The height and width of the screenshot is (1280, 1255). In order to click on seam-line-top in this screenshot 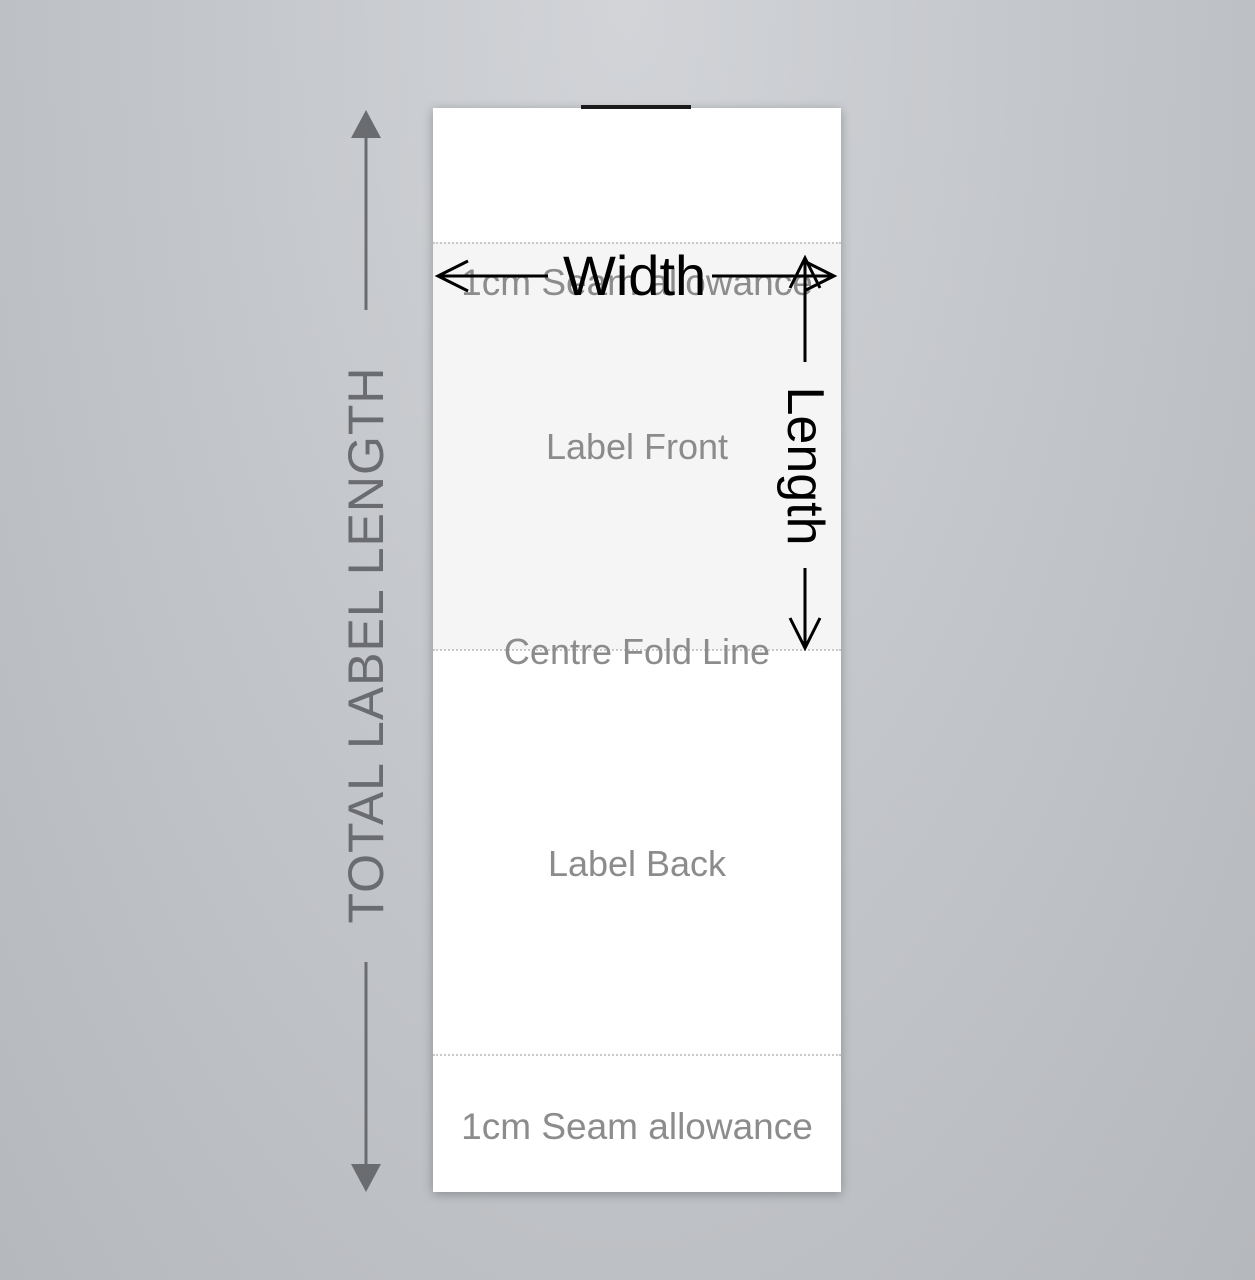, I will do `click(637, 243)`.